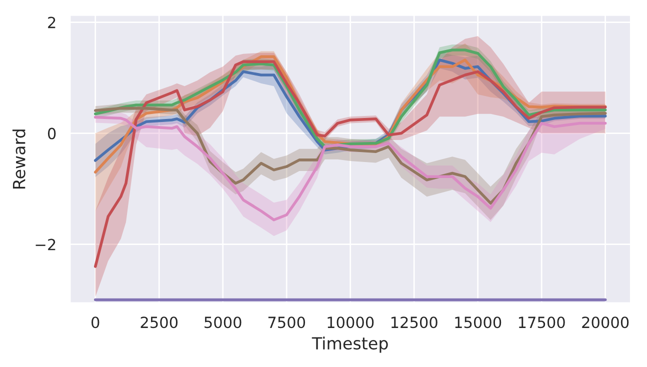 Image resolution: width=647 pixels, height=367 pixels. Describe the element at coordinates (287, 322) in the screenshot. I see `x-tick-label: 7500` at that location.